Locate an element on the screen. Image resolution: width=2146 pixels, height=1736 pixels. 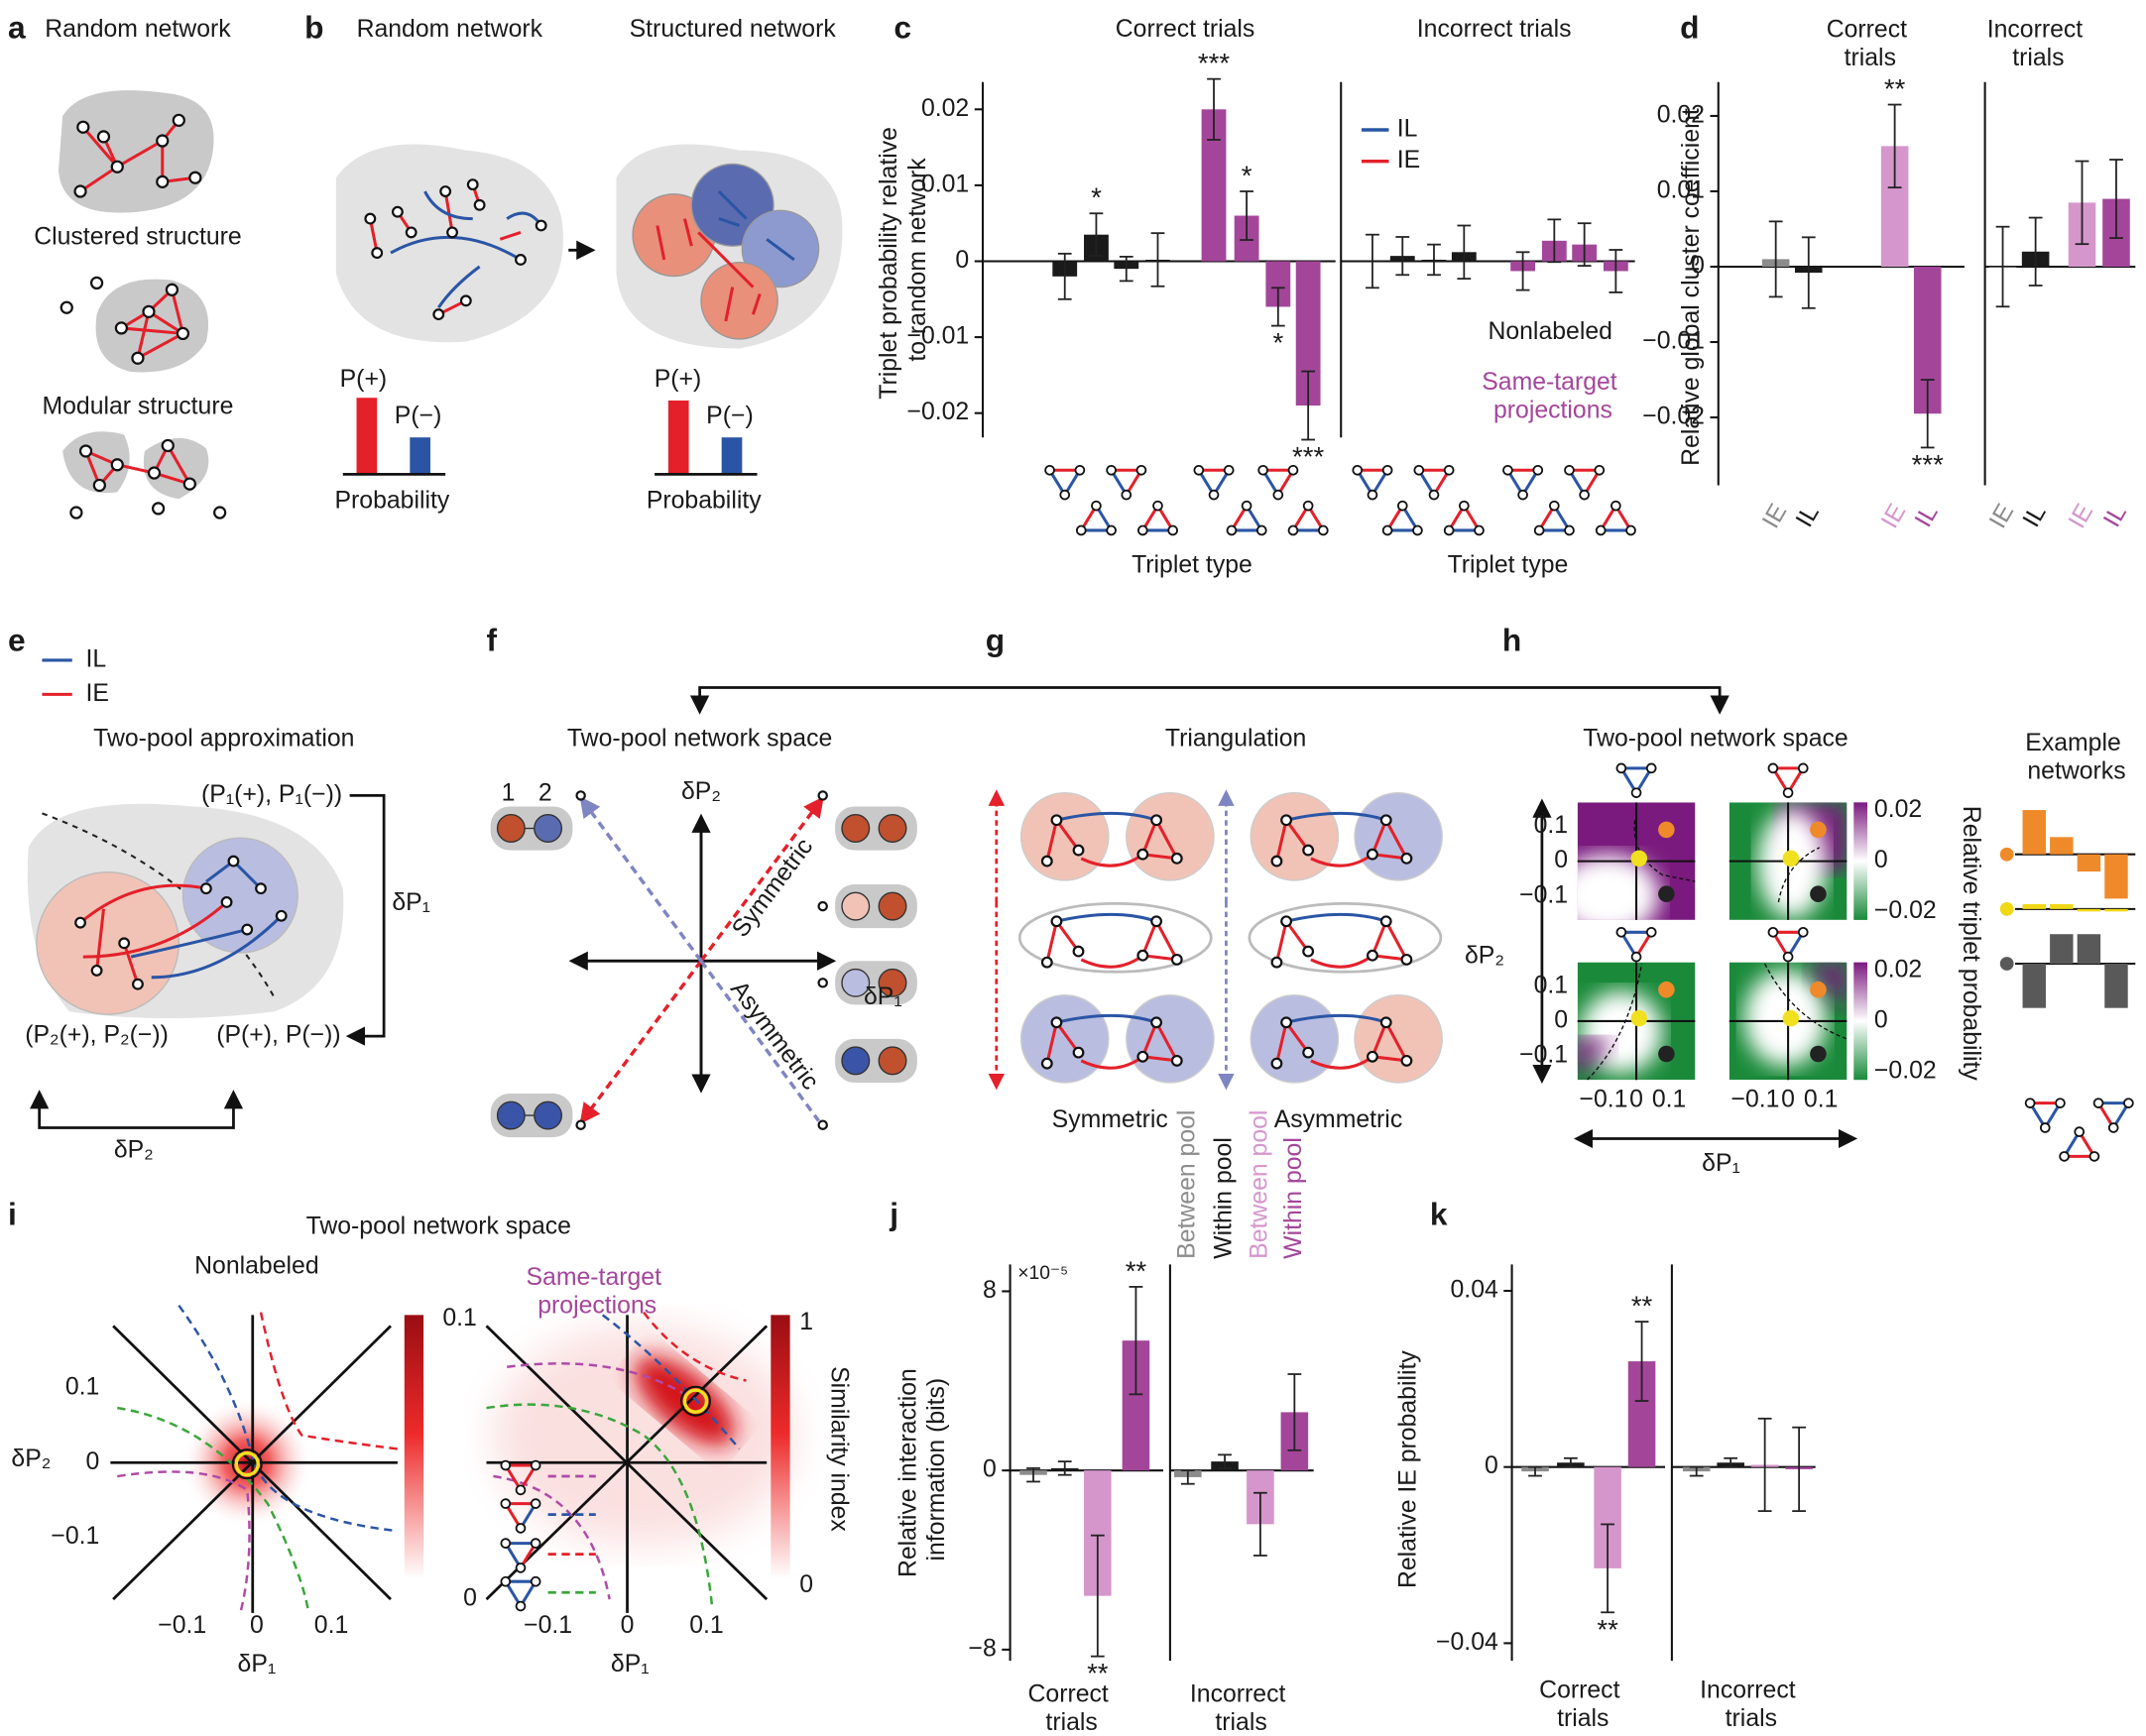
panel-label: a is located at coordinates (17, 28).